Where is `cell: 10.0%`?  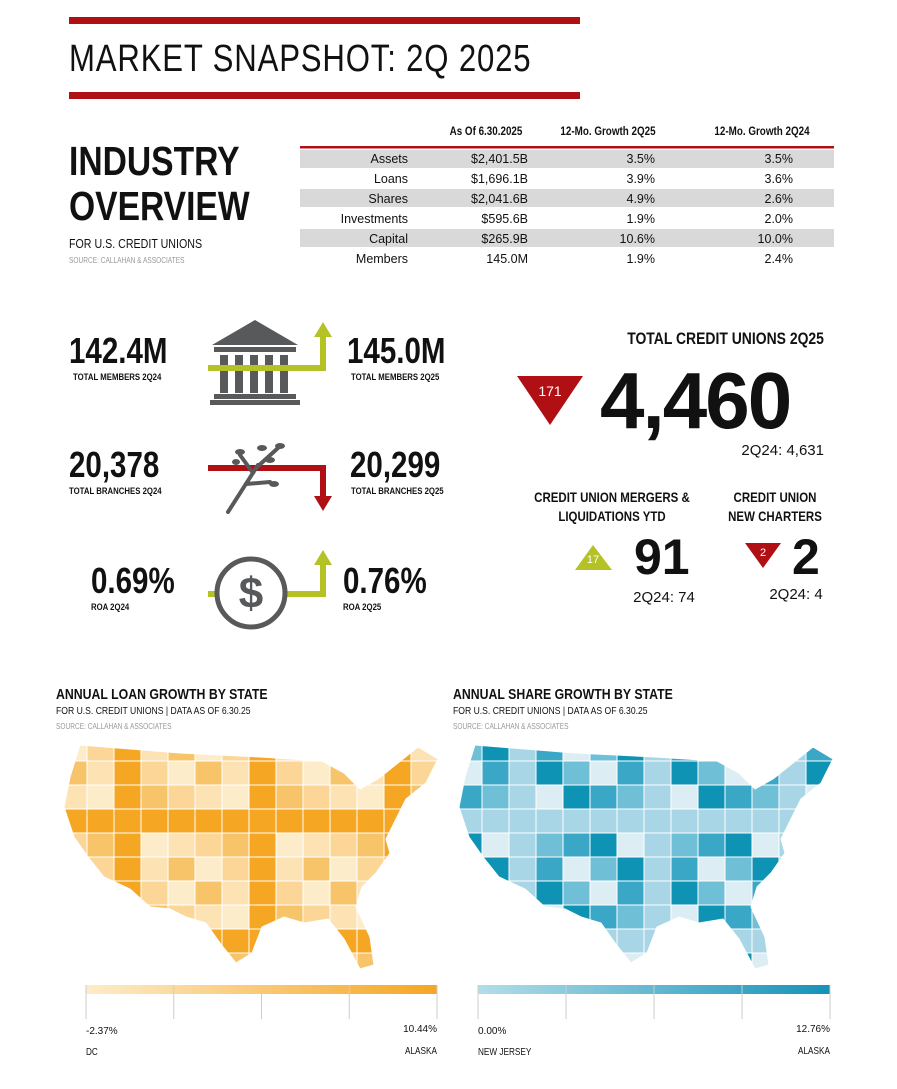
cell: 10.0% is located at coordinates (775, 239).